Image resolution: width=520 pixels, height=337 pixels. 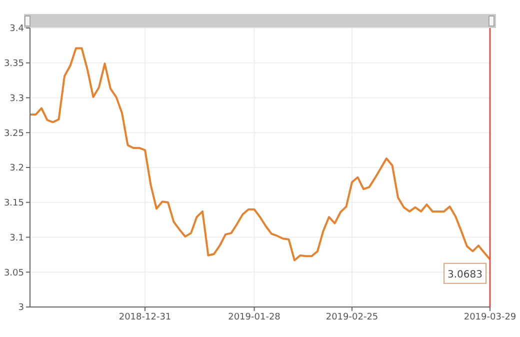 What do you see at coordinates (14, 64) in the screenshot?
I see `y-tick-label: 3.35` at bounding box center [14, 64].